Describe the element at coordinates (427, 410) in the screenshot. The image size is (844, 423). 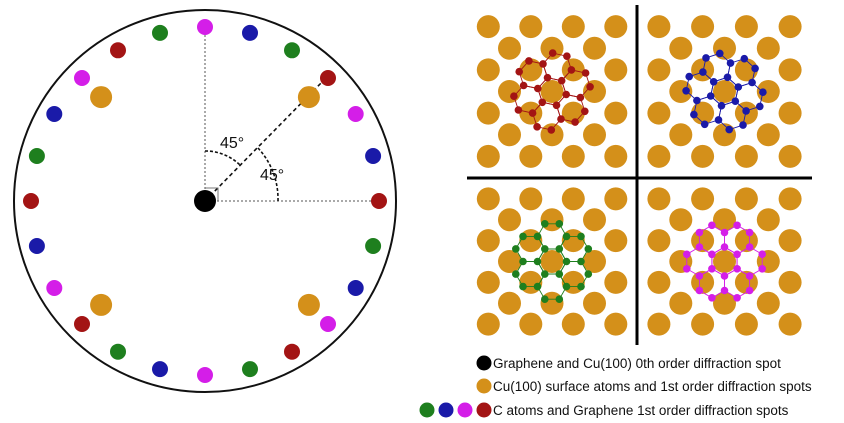
I see `legend-swatch-green` at that location.